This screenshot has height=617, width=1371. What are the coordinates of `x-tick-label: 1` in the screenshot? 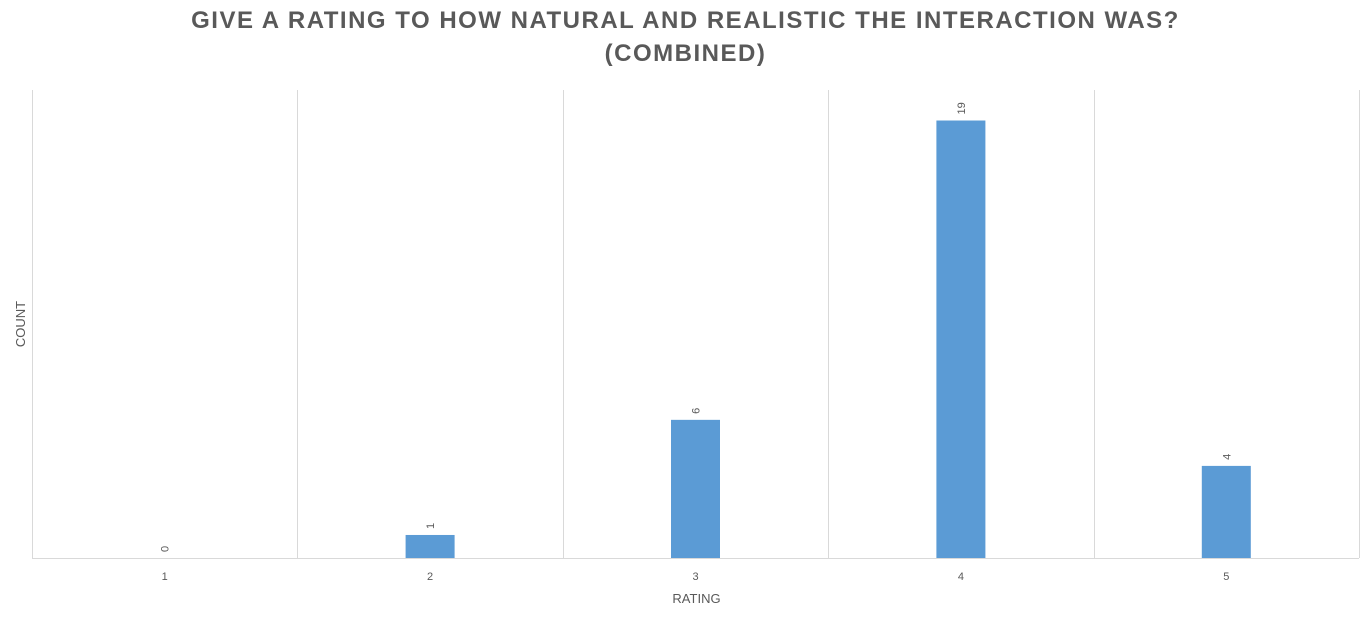 It's located at (165, 577).